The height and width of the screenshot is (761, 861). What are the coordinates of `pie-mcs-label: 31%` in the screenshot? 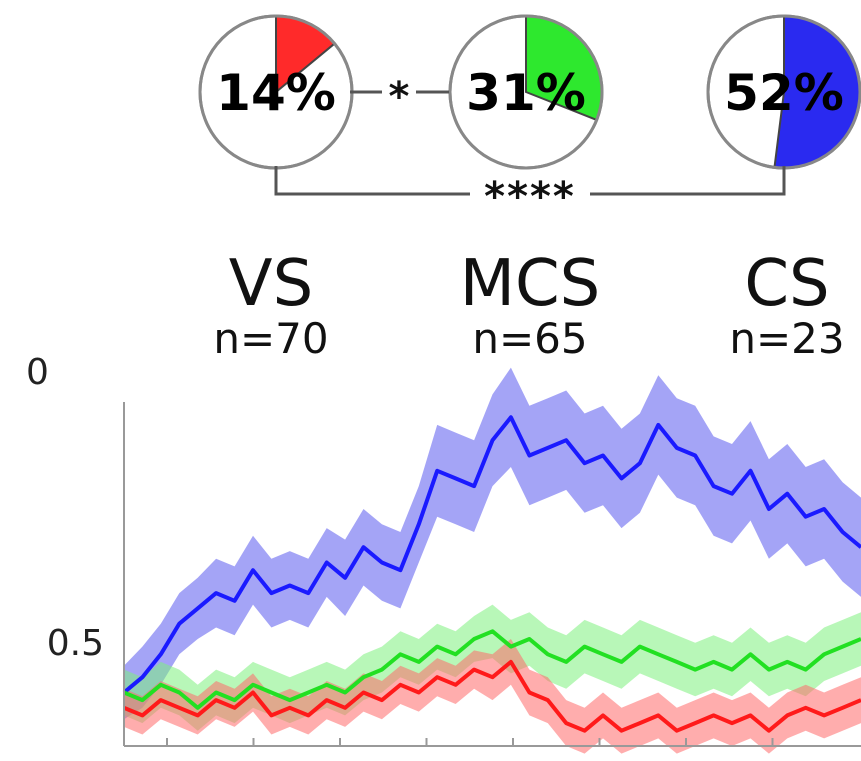 It's located at (526, 93).